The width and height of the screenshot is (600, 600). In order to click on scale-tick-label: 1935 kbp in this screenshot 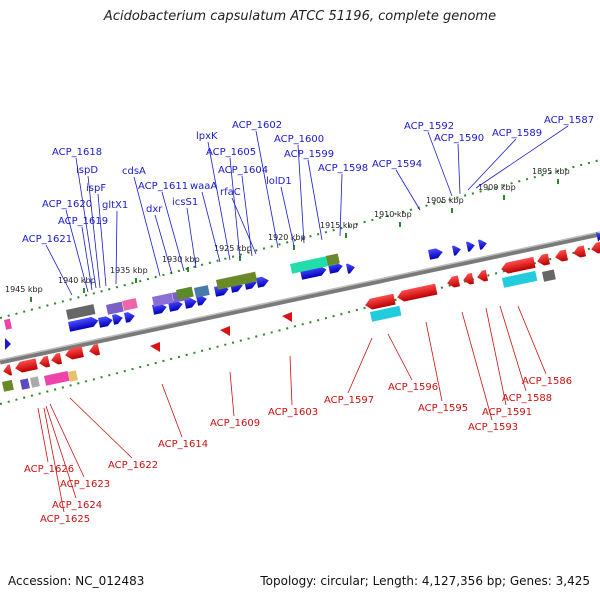, I will do `click(129, 270)`.